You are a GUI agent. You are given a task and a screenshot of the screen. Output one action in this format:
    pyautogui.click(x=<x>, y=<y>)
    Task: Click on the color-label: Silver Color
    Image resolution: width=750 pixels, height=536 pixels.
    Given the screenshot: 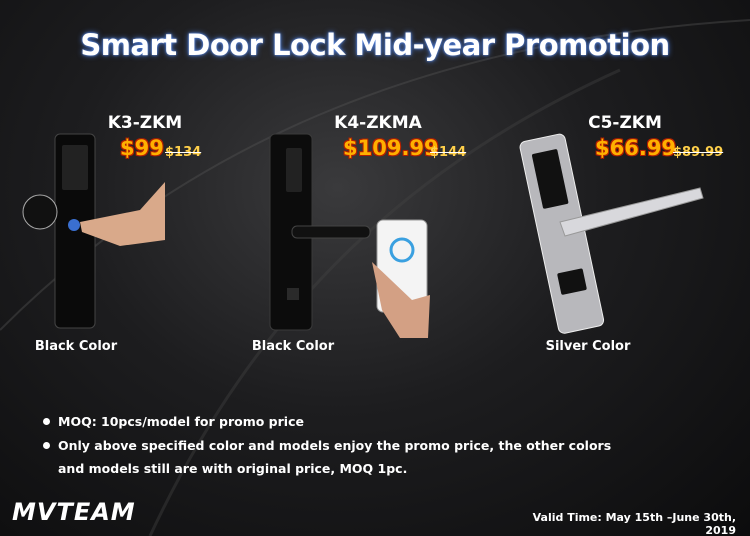 What is the action you would take?
    pyautogui.click(x=588, y=346)
    